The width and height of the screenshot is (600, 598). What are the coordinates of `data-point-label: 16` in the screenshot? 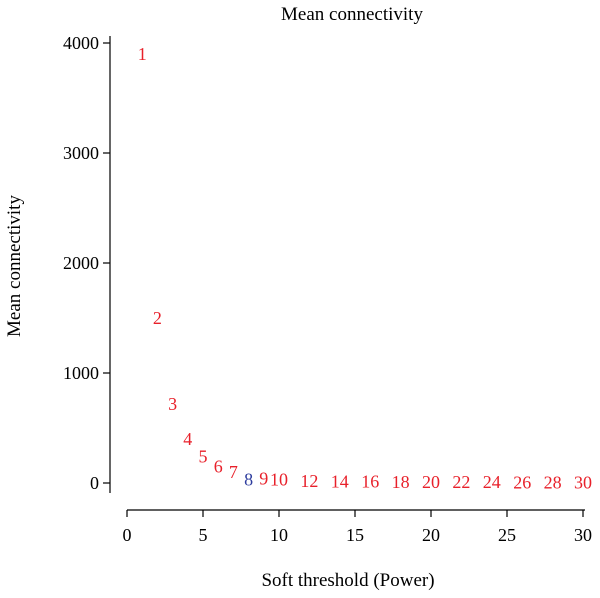 It's located at (370, 482).